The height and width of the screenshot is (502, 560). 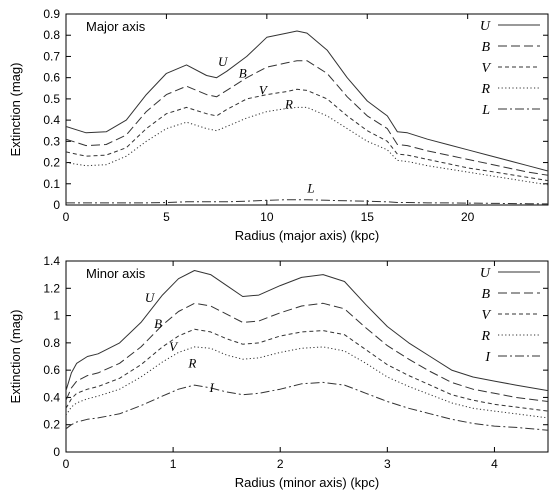 What do you see at coordinates (51, 141) in the screenshot?
I see `y-tick-label: 0.3` at bounding box center [51, 141].